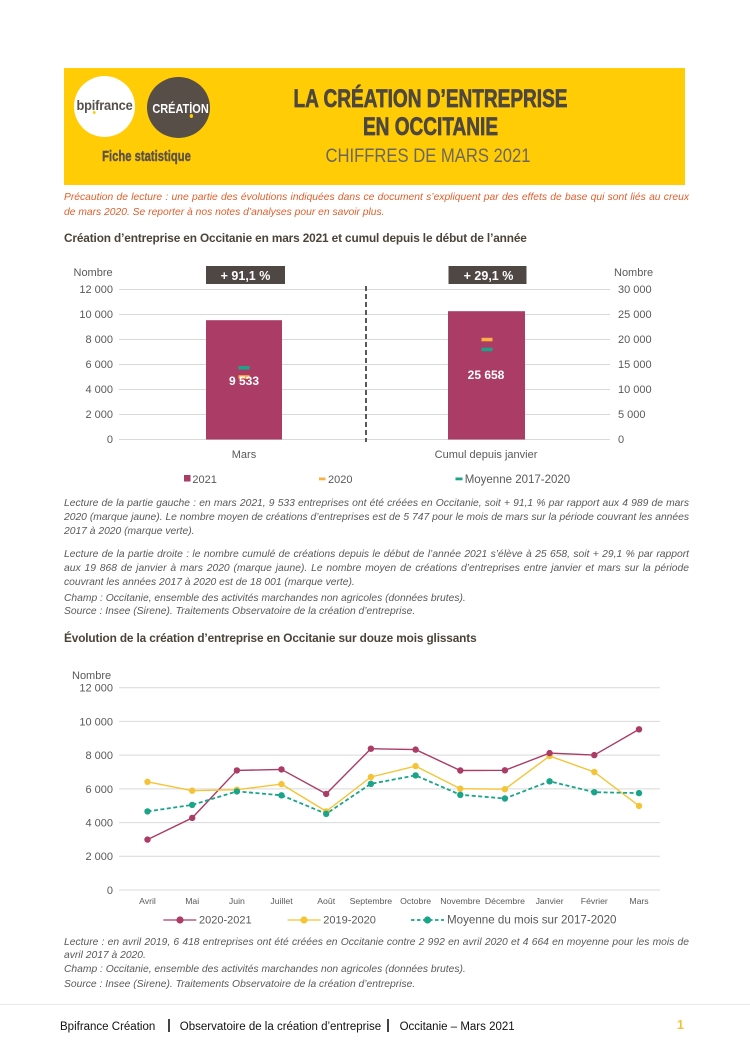 This screenshot has width=750, height=1061. What do you see at coordinates (635, 365) in the screenshot?
I see `svg-text: 15 000` at bounding box center [635, 365].